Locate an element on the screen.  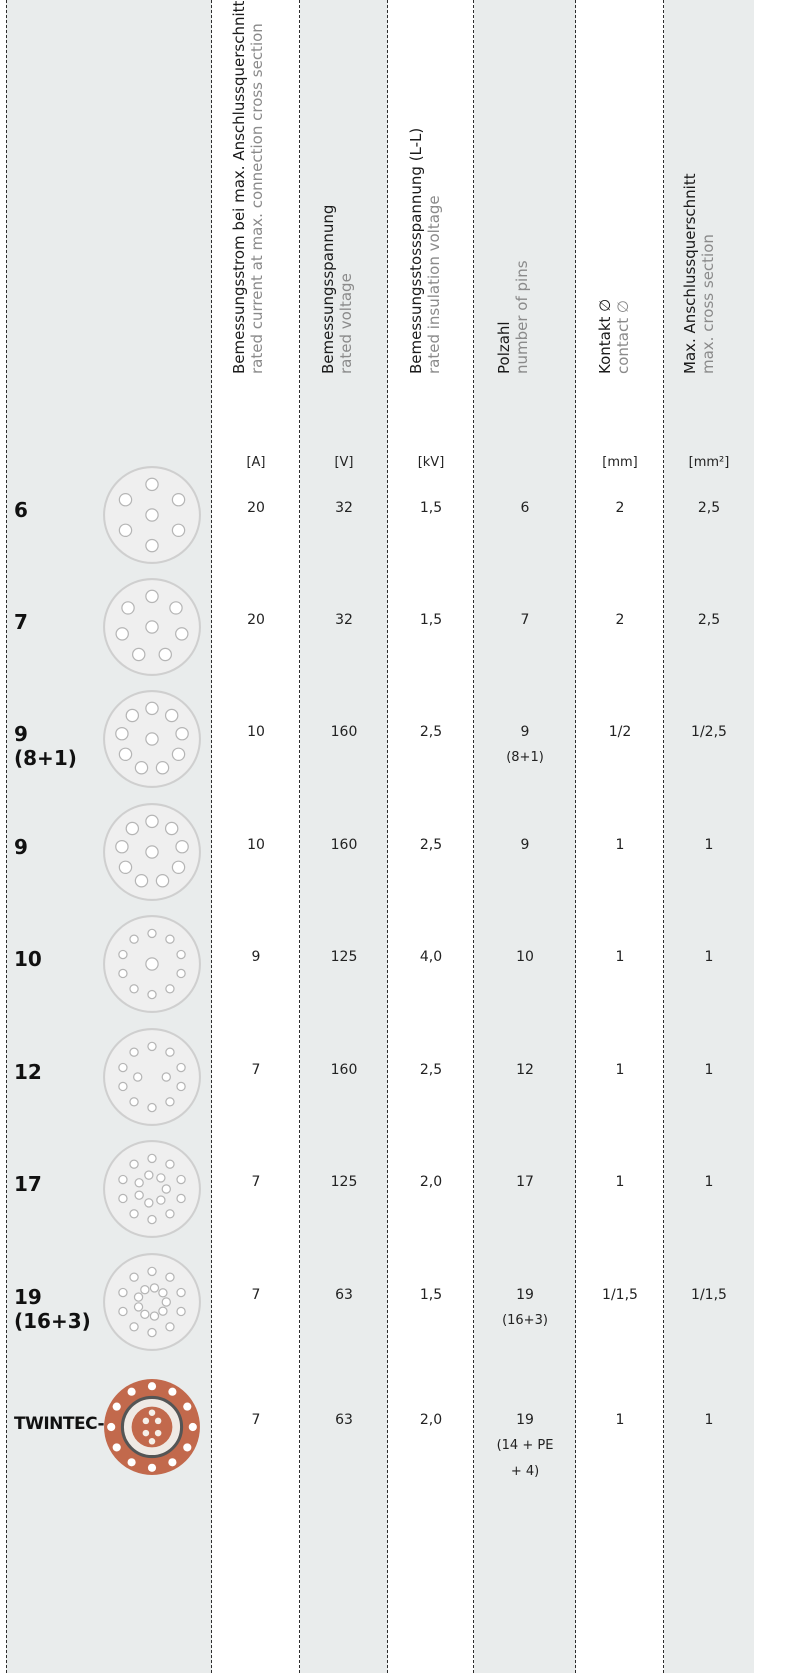
row-label-main: 7 is located at coordinates (21, 622).